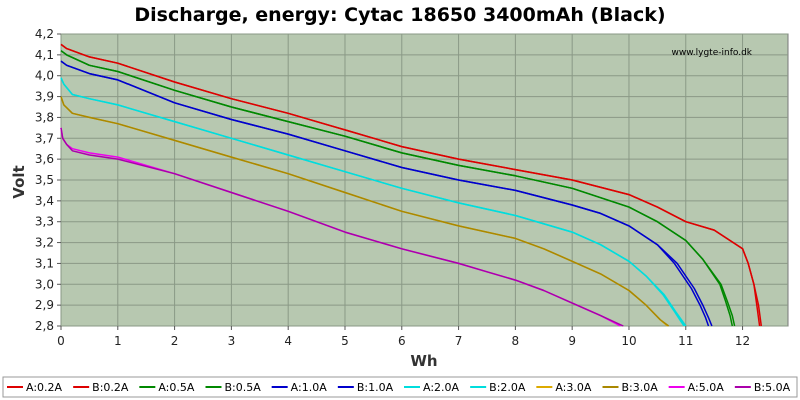 This screenshot has height=400, width=800. I want to click on x-axis-label: Wh, so click(423, 361).